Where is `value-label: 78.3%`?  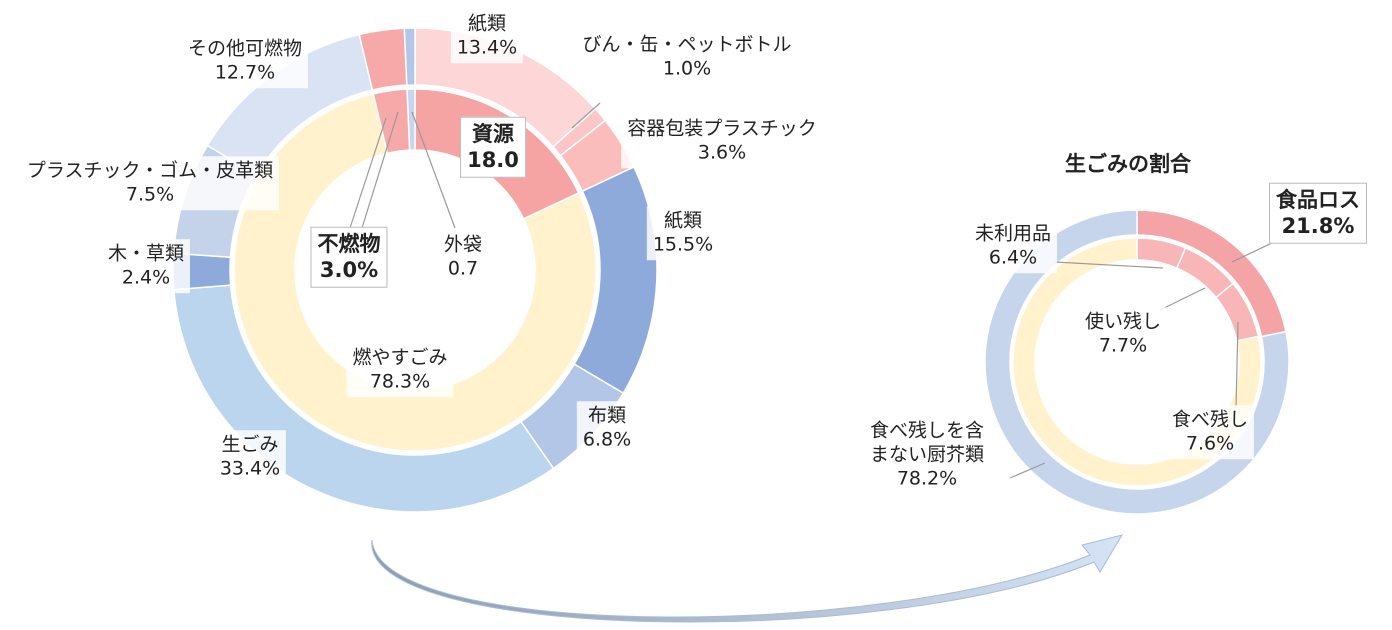 value-label: 78.3% is located at coordinates (400, 381).